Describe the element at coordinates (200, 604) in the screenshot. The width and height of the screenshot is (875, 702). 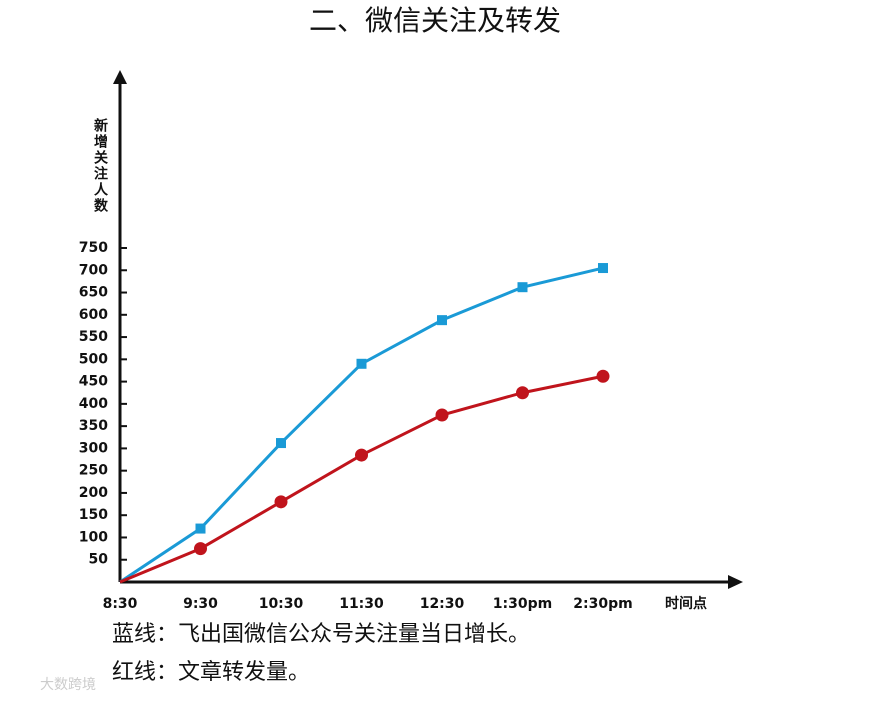
I see `x-tick-label: 9:30` at that location.